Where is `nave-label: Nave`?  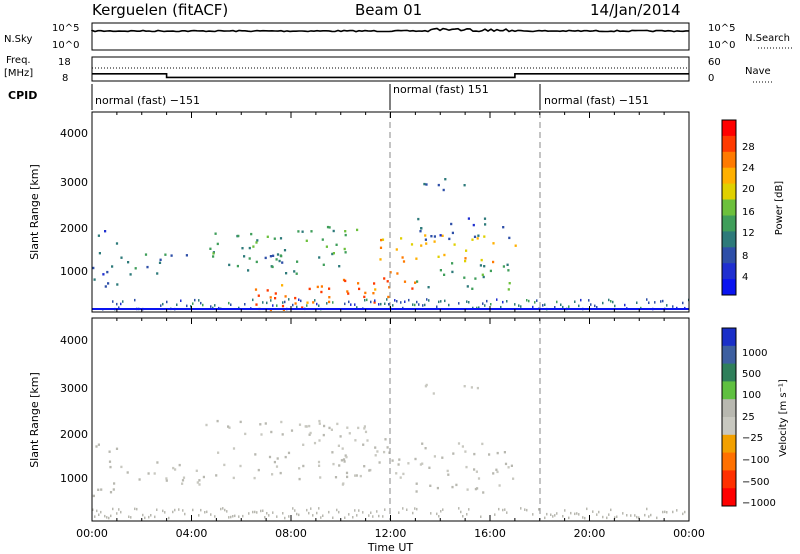
nave-label: Nave is located at coordinates (758, 71).